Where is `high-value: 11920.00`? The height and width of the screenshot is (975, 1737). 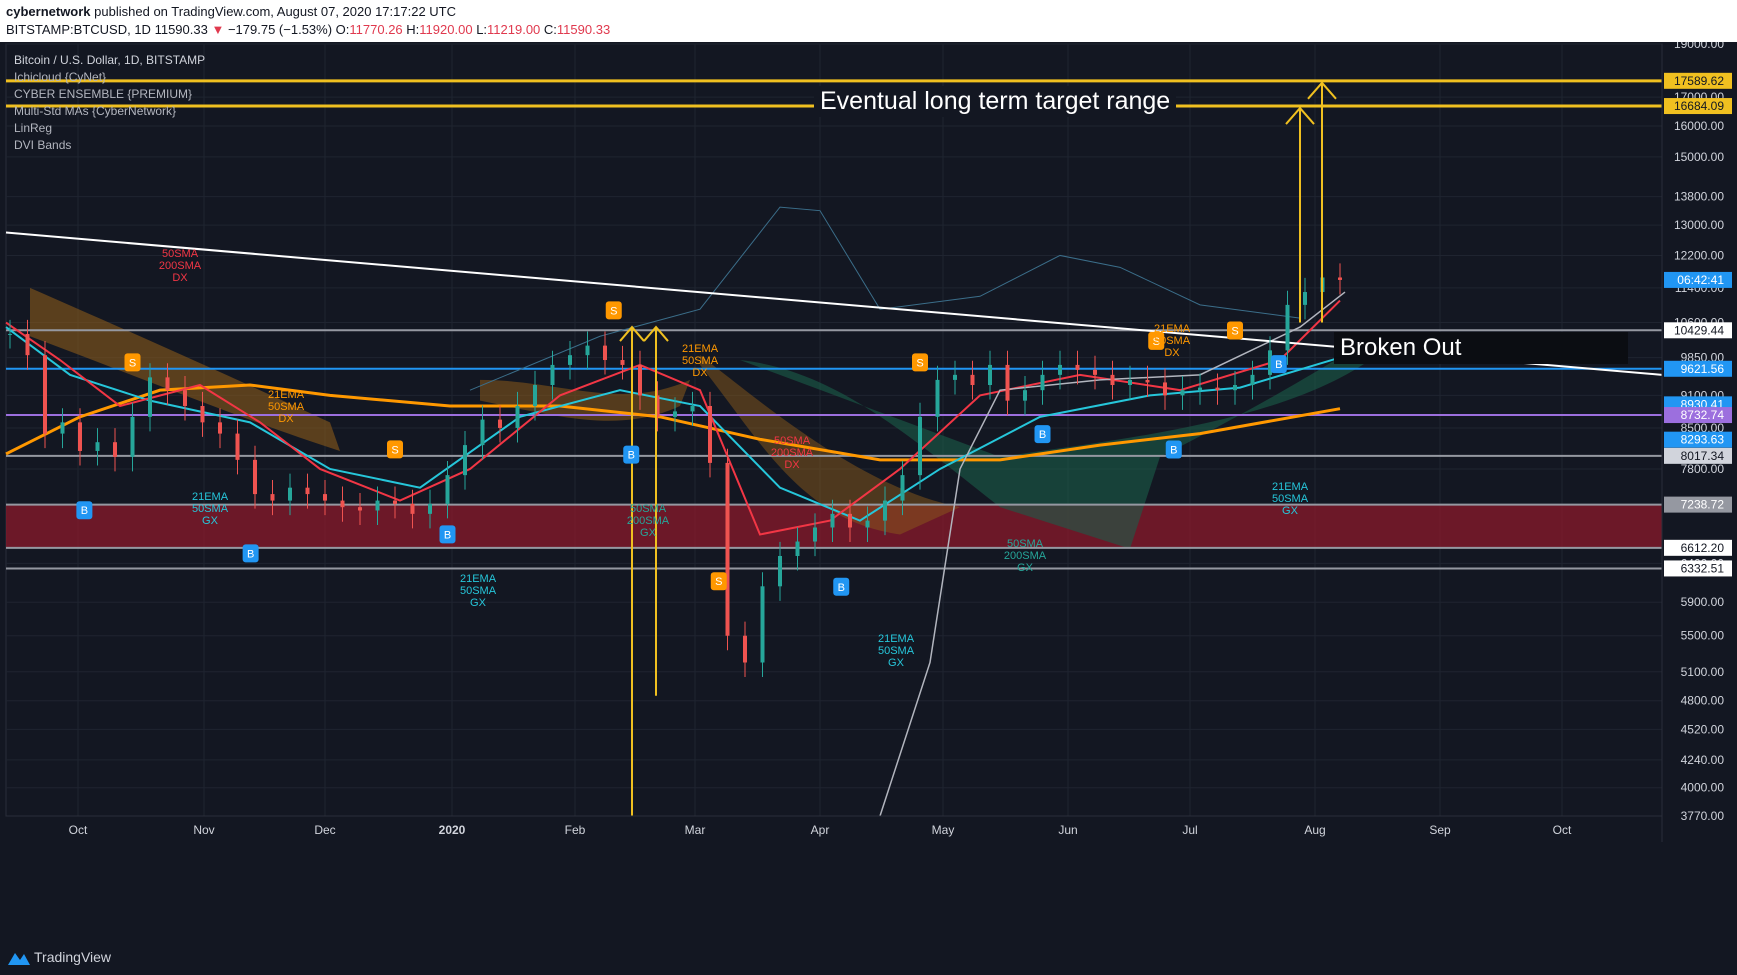
high-value: 11920.00 is located at coordinates (446, 29).